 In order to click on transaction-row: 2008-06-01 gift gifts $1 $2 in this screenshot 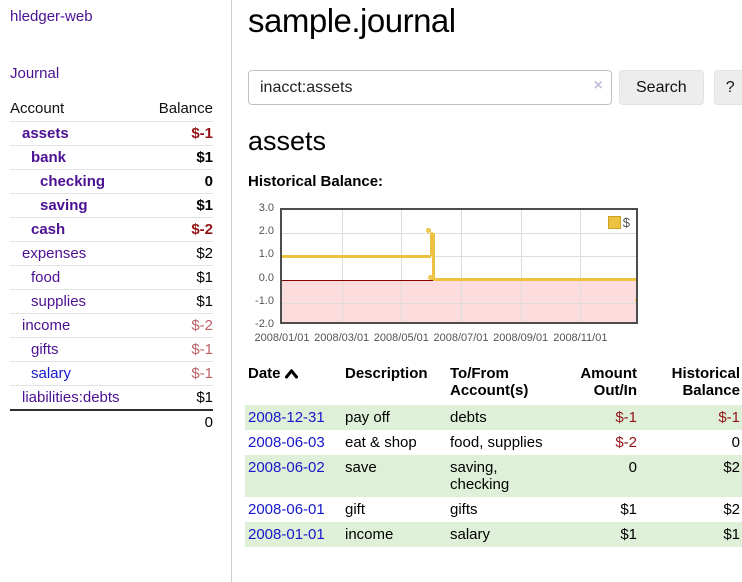, I will do `click(493, 509)`.